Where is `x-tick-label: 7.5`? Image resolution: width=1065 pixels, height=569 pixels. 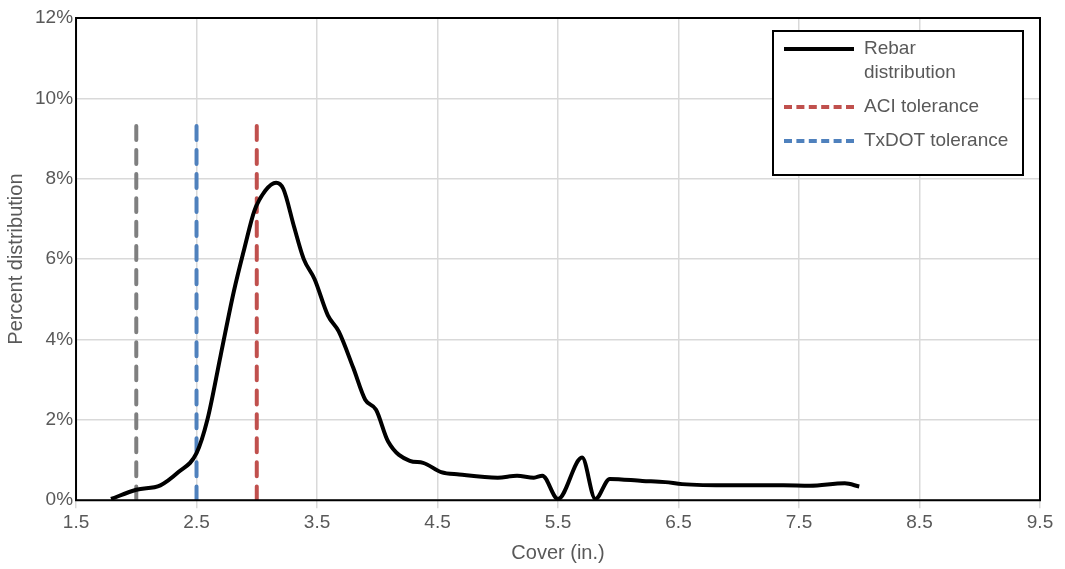
x-tick-label: 7.5 is located at coordinates (799, 521).